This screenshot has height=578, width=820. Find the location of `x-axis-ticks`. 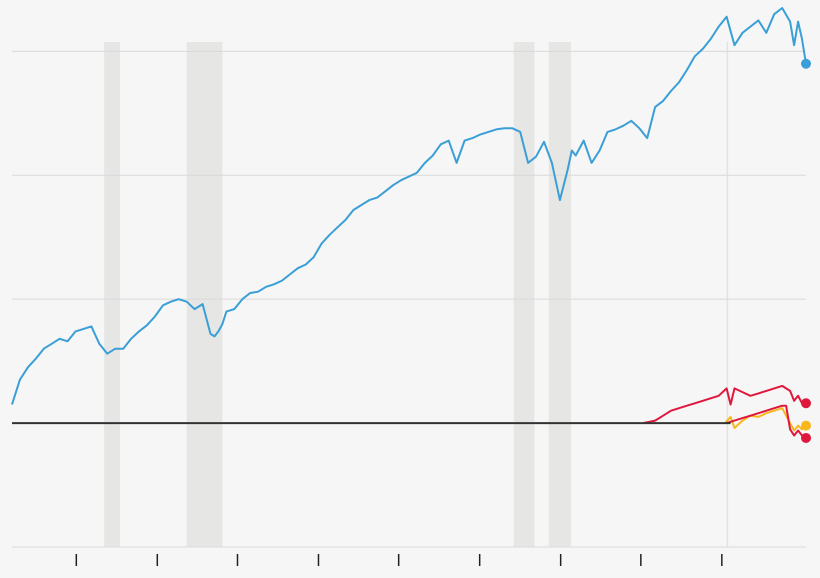

x-axis-ticks is located at coordinates (399, 560).